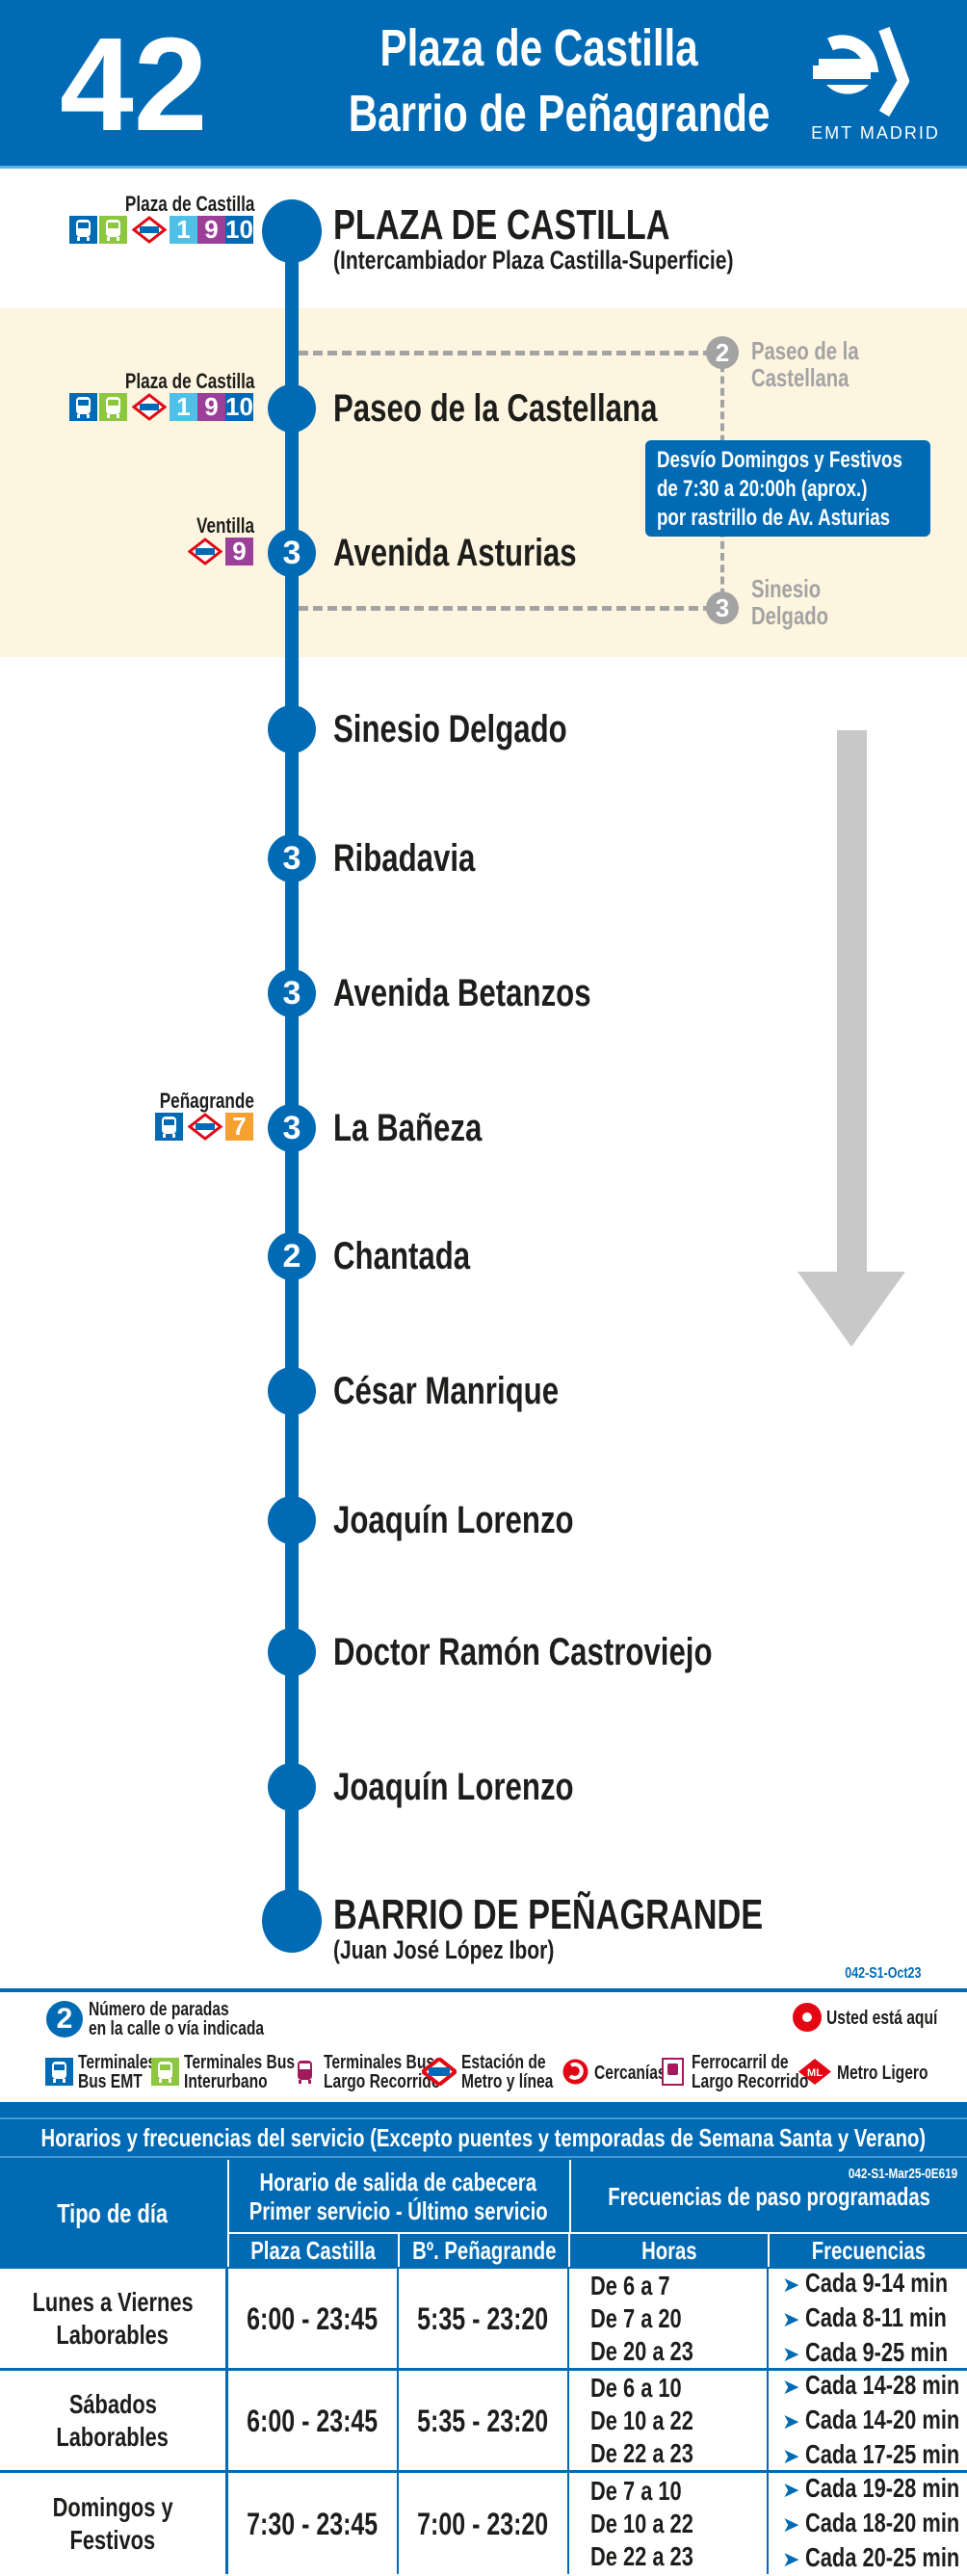 This screenshot has height=2576, width=967. I want to click on legend-item-text: Metro Ligero, so click(882, 2073).